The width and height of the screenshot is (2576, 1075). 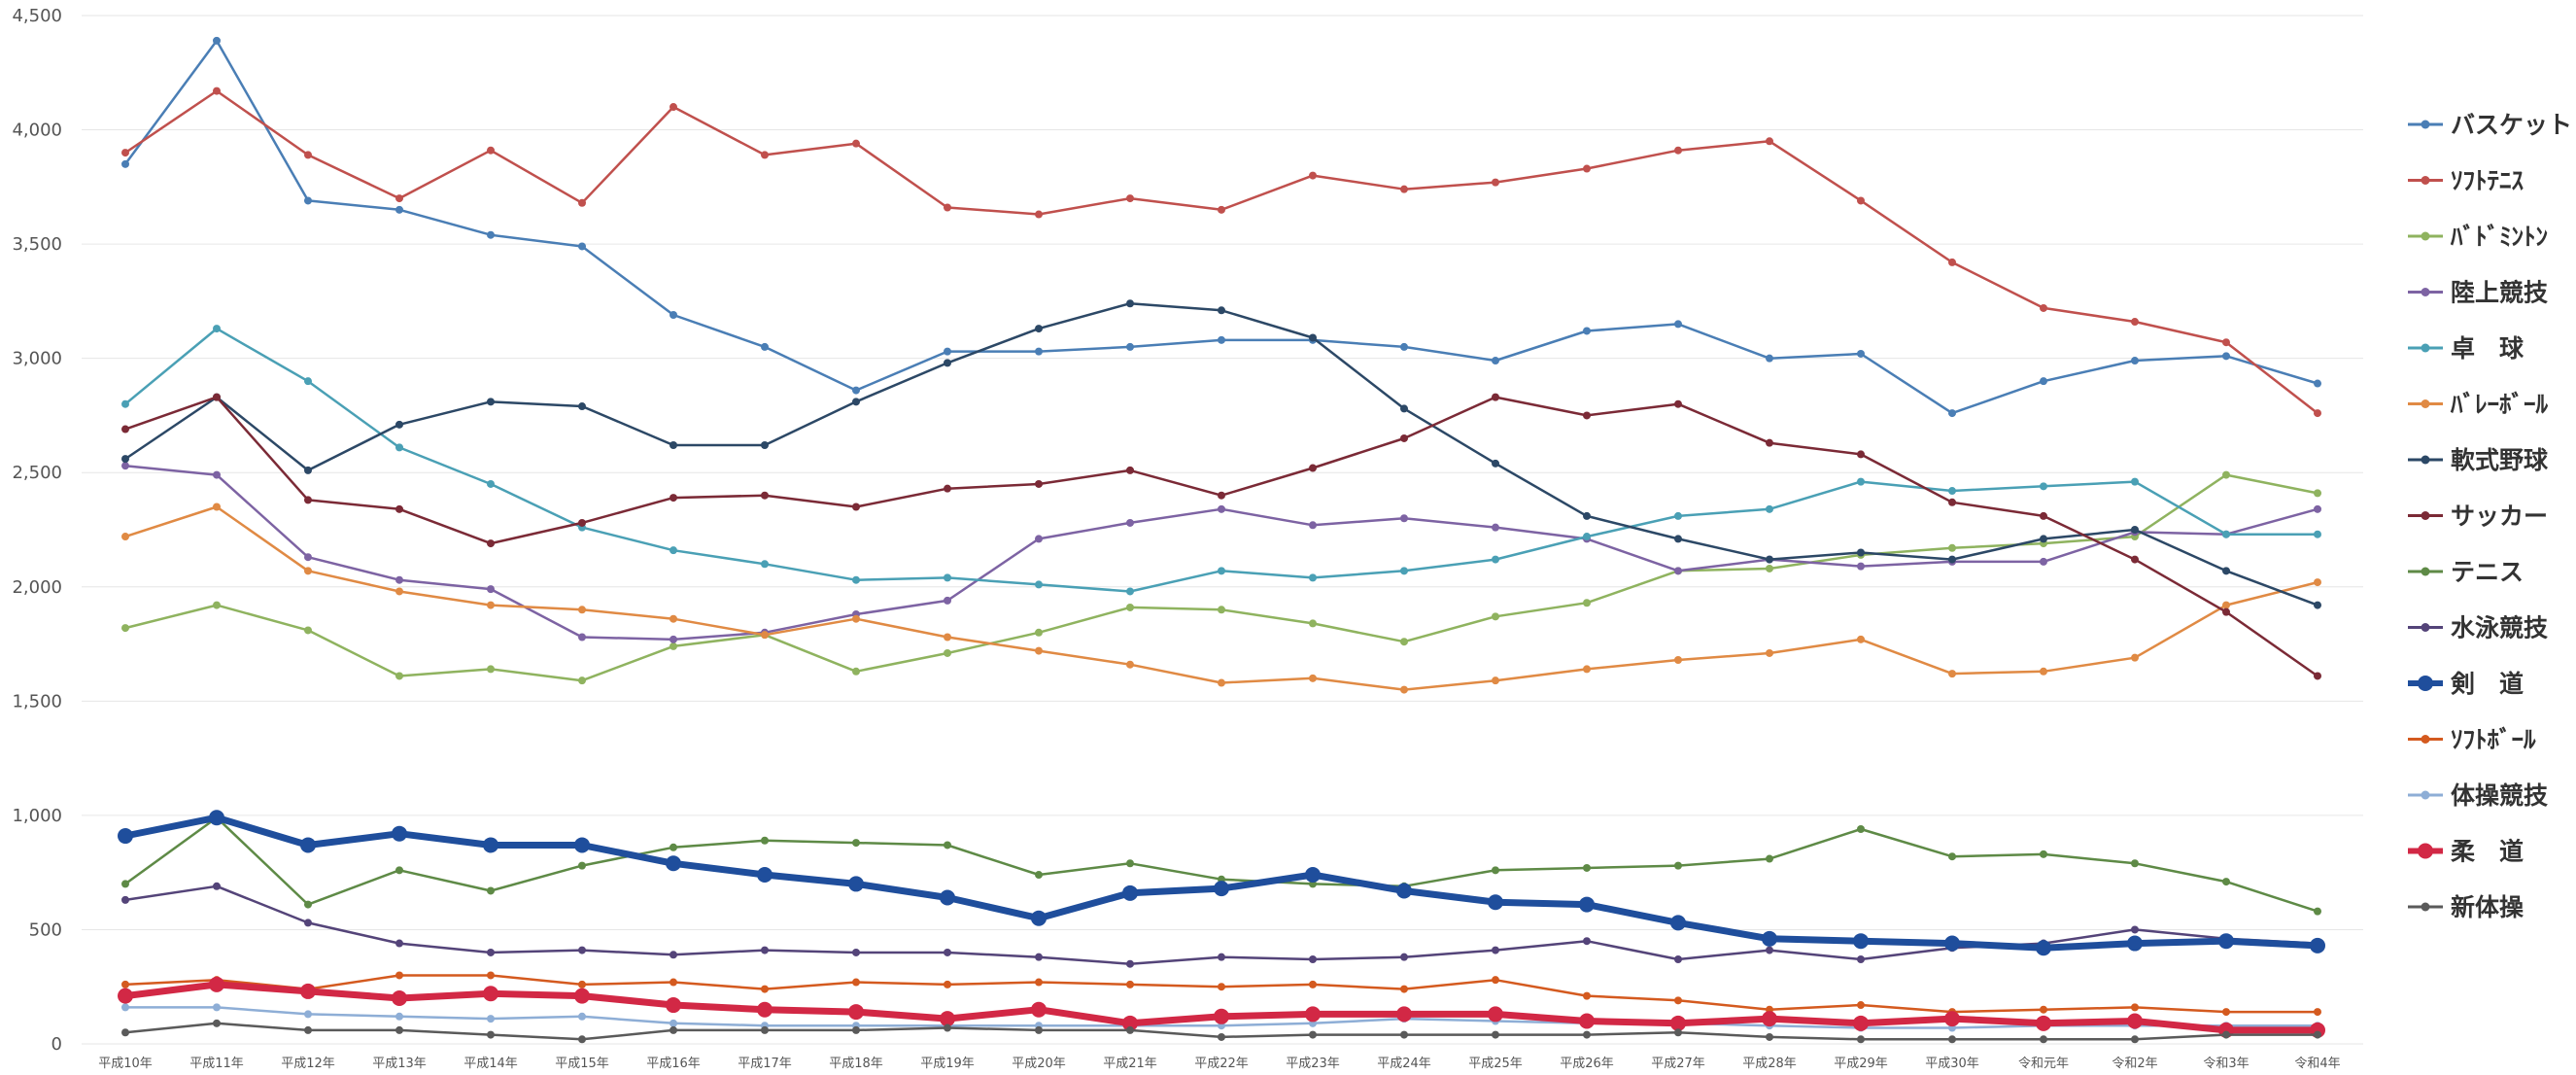 What do you see at coordinates (1495, 1064) in the screenshot?
I see `x-tick-label: 平成25年` at bounding box center [1495, 1064].